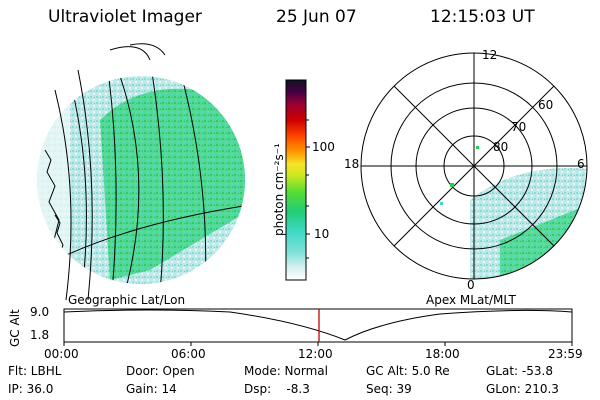  What do you see at coordinates (565, 354) in the screenshot?
I see `time-tick-2359: 23:59` at bounding box center [565, 354].